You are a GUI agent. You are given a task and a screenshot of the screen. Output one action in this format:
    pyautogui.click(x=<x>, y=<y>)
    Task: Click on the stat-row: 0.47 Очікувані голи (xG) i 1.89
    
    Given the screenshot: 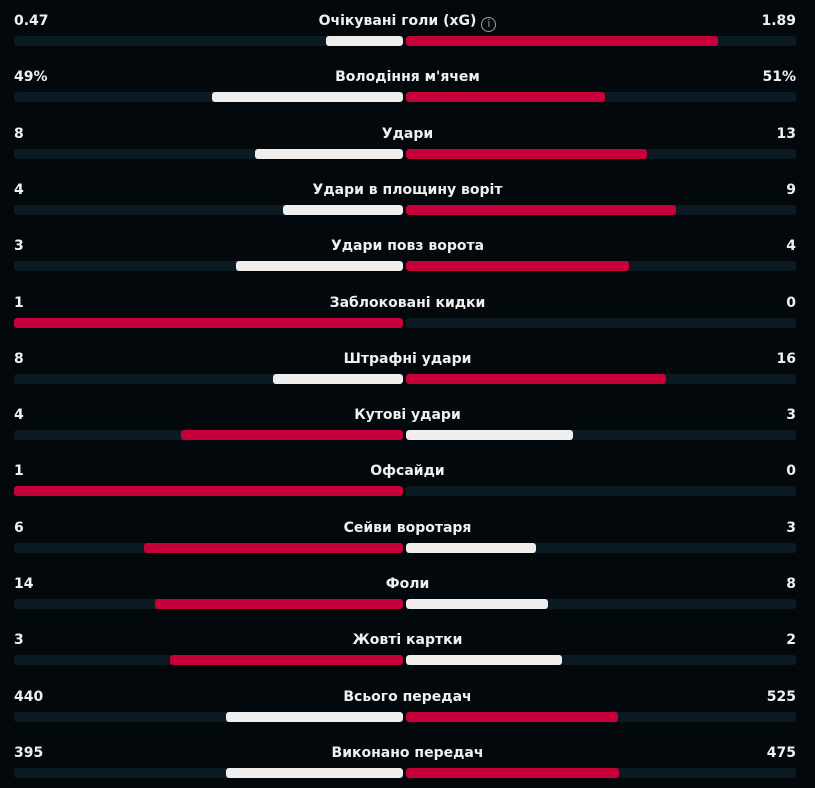 What is the action you would take?
    pyautogui.click(x=407, y=28)
    